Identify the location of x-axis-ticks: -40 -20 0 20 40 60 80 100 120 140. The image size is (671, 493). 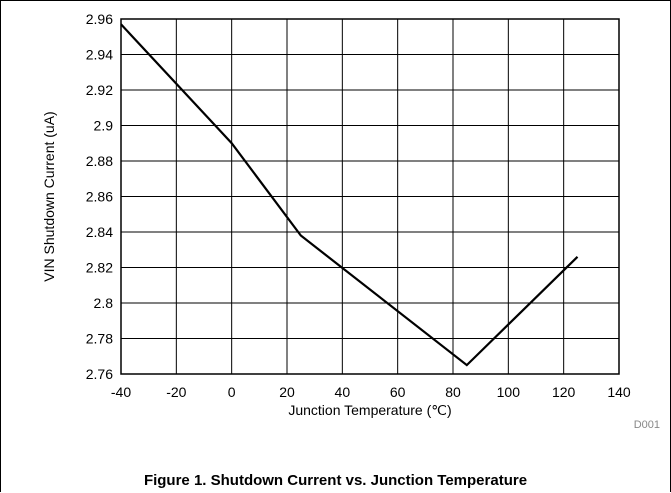
(371, 392).